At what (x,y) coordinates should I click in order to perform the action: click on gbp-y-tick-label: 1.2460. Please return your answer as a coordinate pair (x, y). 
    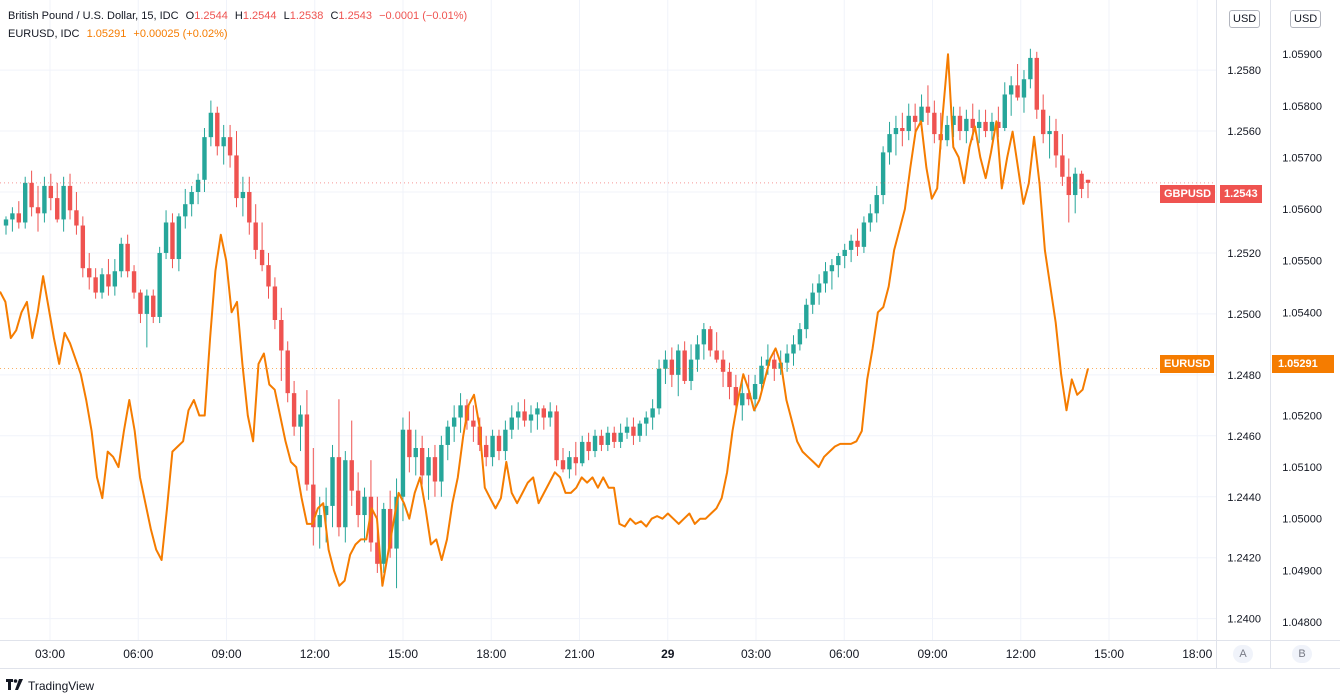
    Looking at the image, I should click on (1244, 437).